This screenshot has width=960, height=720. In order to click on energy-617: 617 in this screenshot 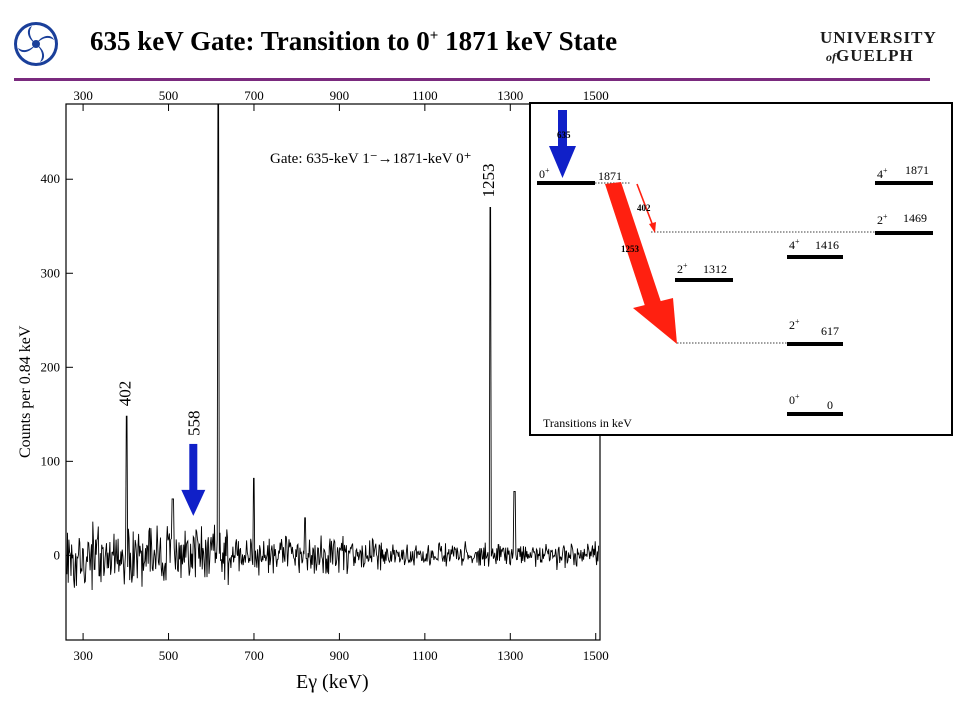, I will do `click(830, 331)`.